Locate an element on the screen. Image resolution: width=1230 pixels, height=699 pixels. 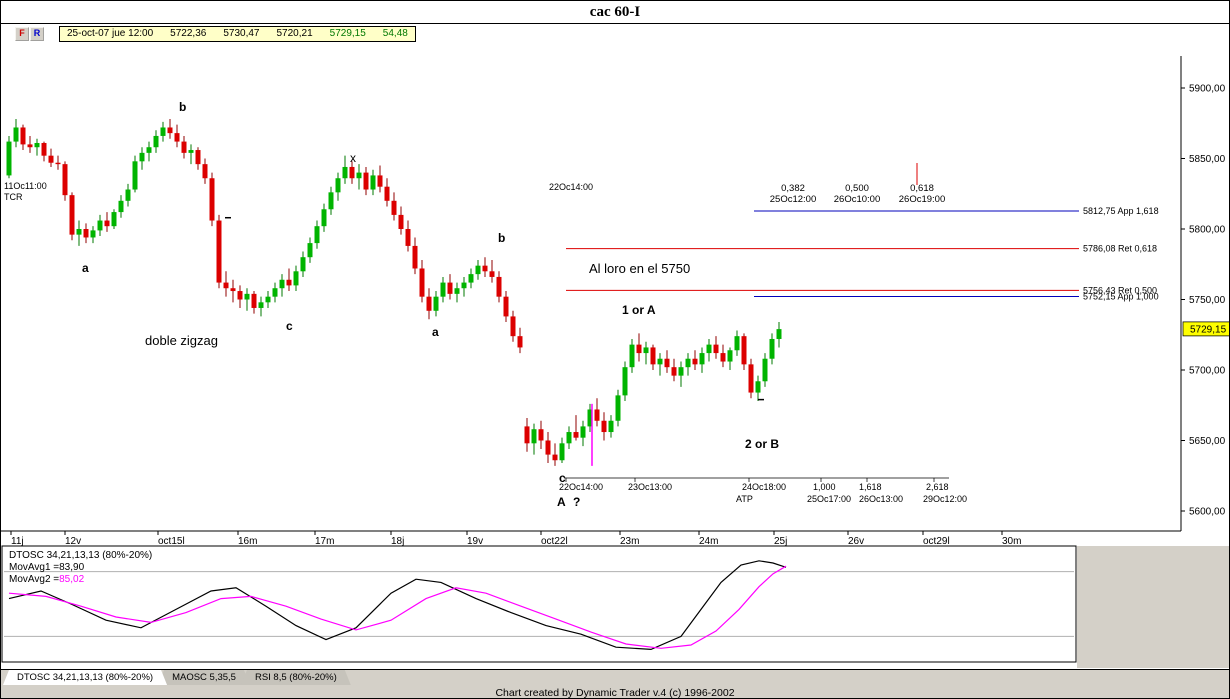
movavg2-label: MovAvg2 =85,02 is located at coordinates (47, 579).